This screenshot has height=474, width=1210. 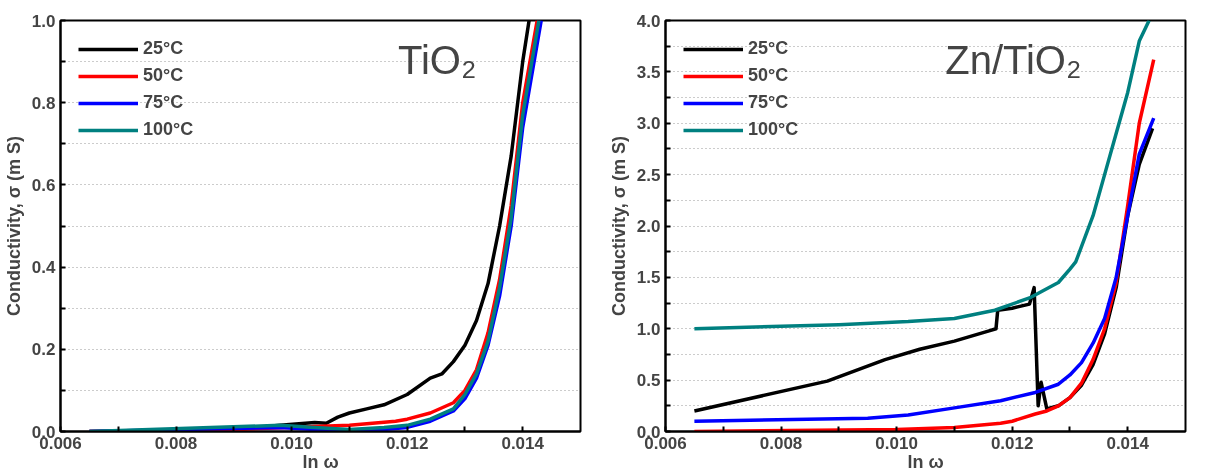 What do you see at coordinates (648, 278) in the screenshot?
I see `y-tick-label: 1.5` at bounding box center [648, 278].